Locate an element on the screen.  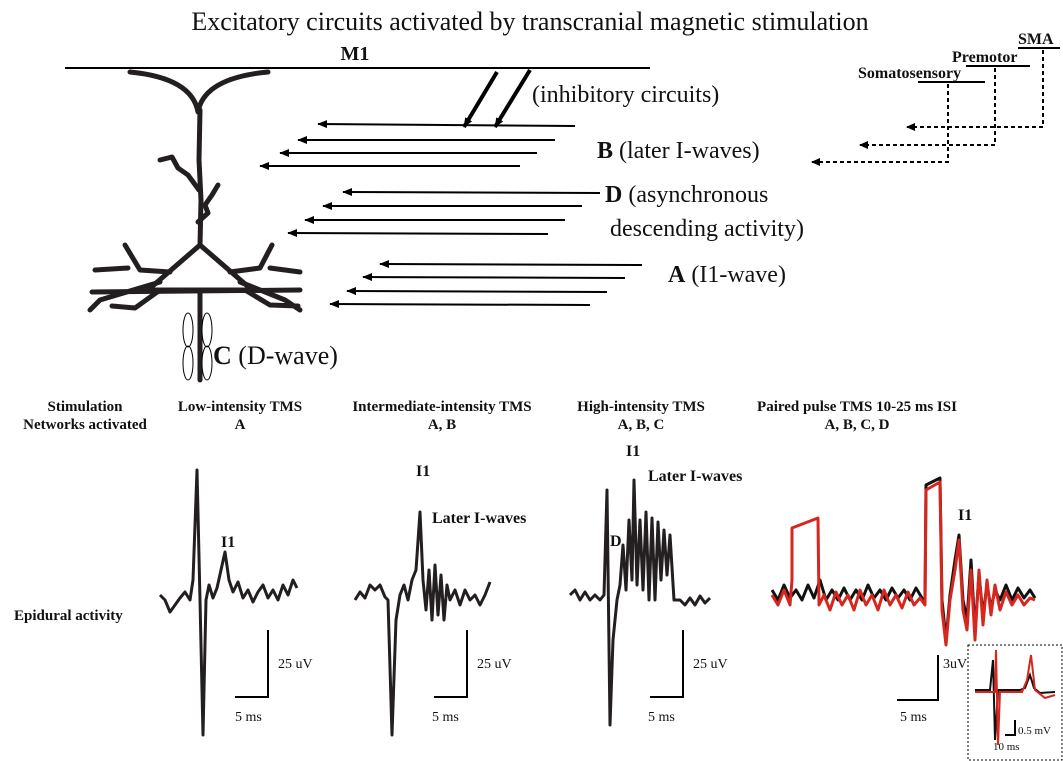
wave-label: D is located at coordinates (616, 541).